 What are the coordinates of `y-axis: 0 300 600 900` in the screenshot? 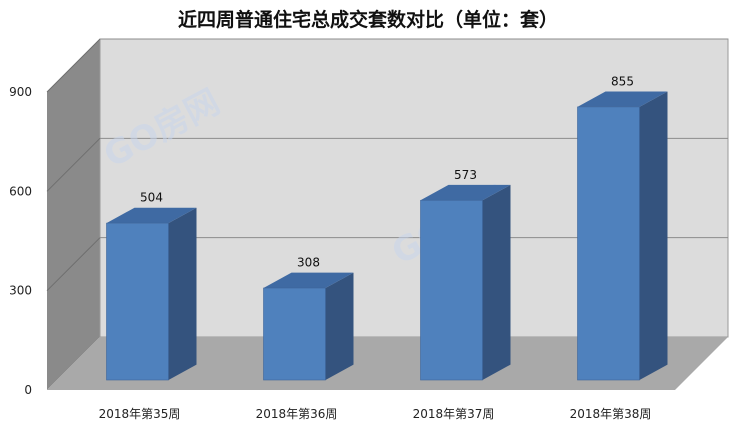 It's located at (20, 241).